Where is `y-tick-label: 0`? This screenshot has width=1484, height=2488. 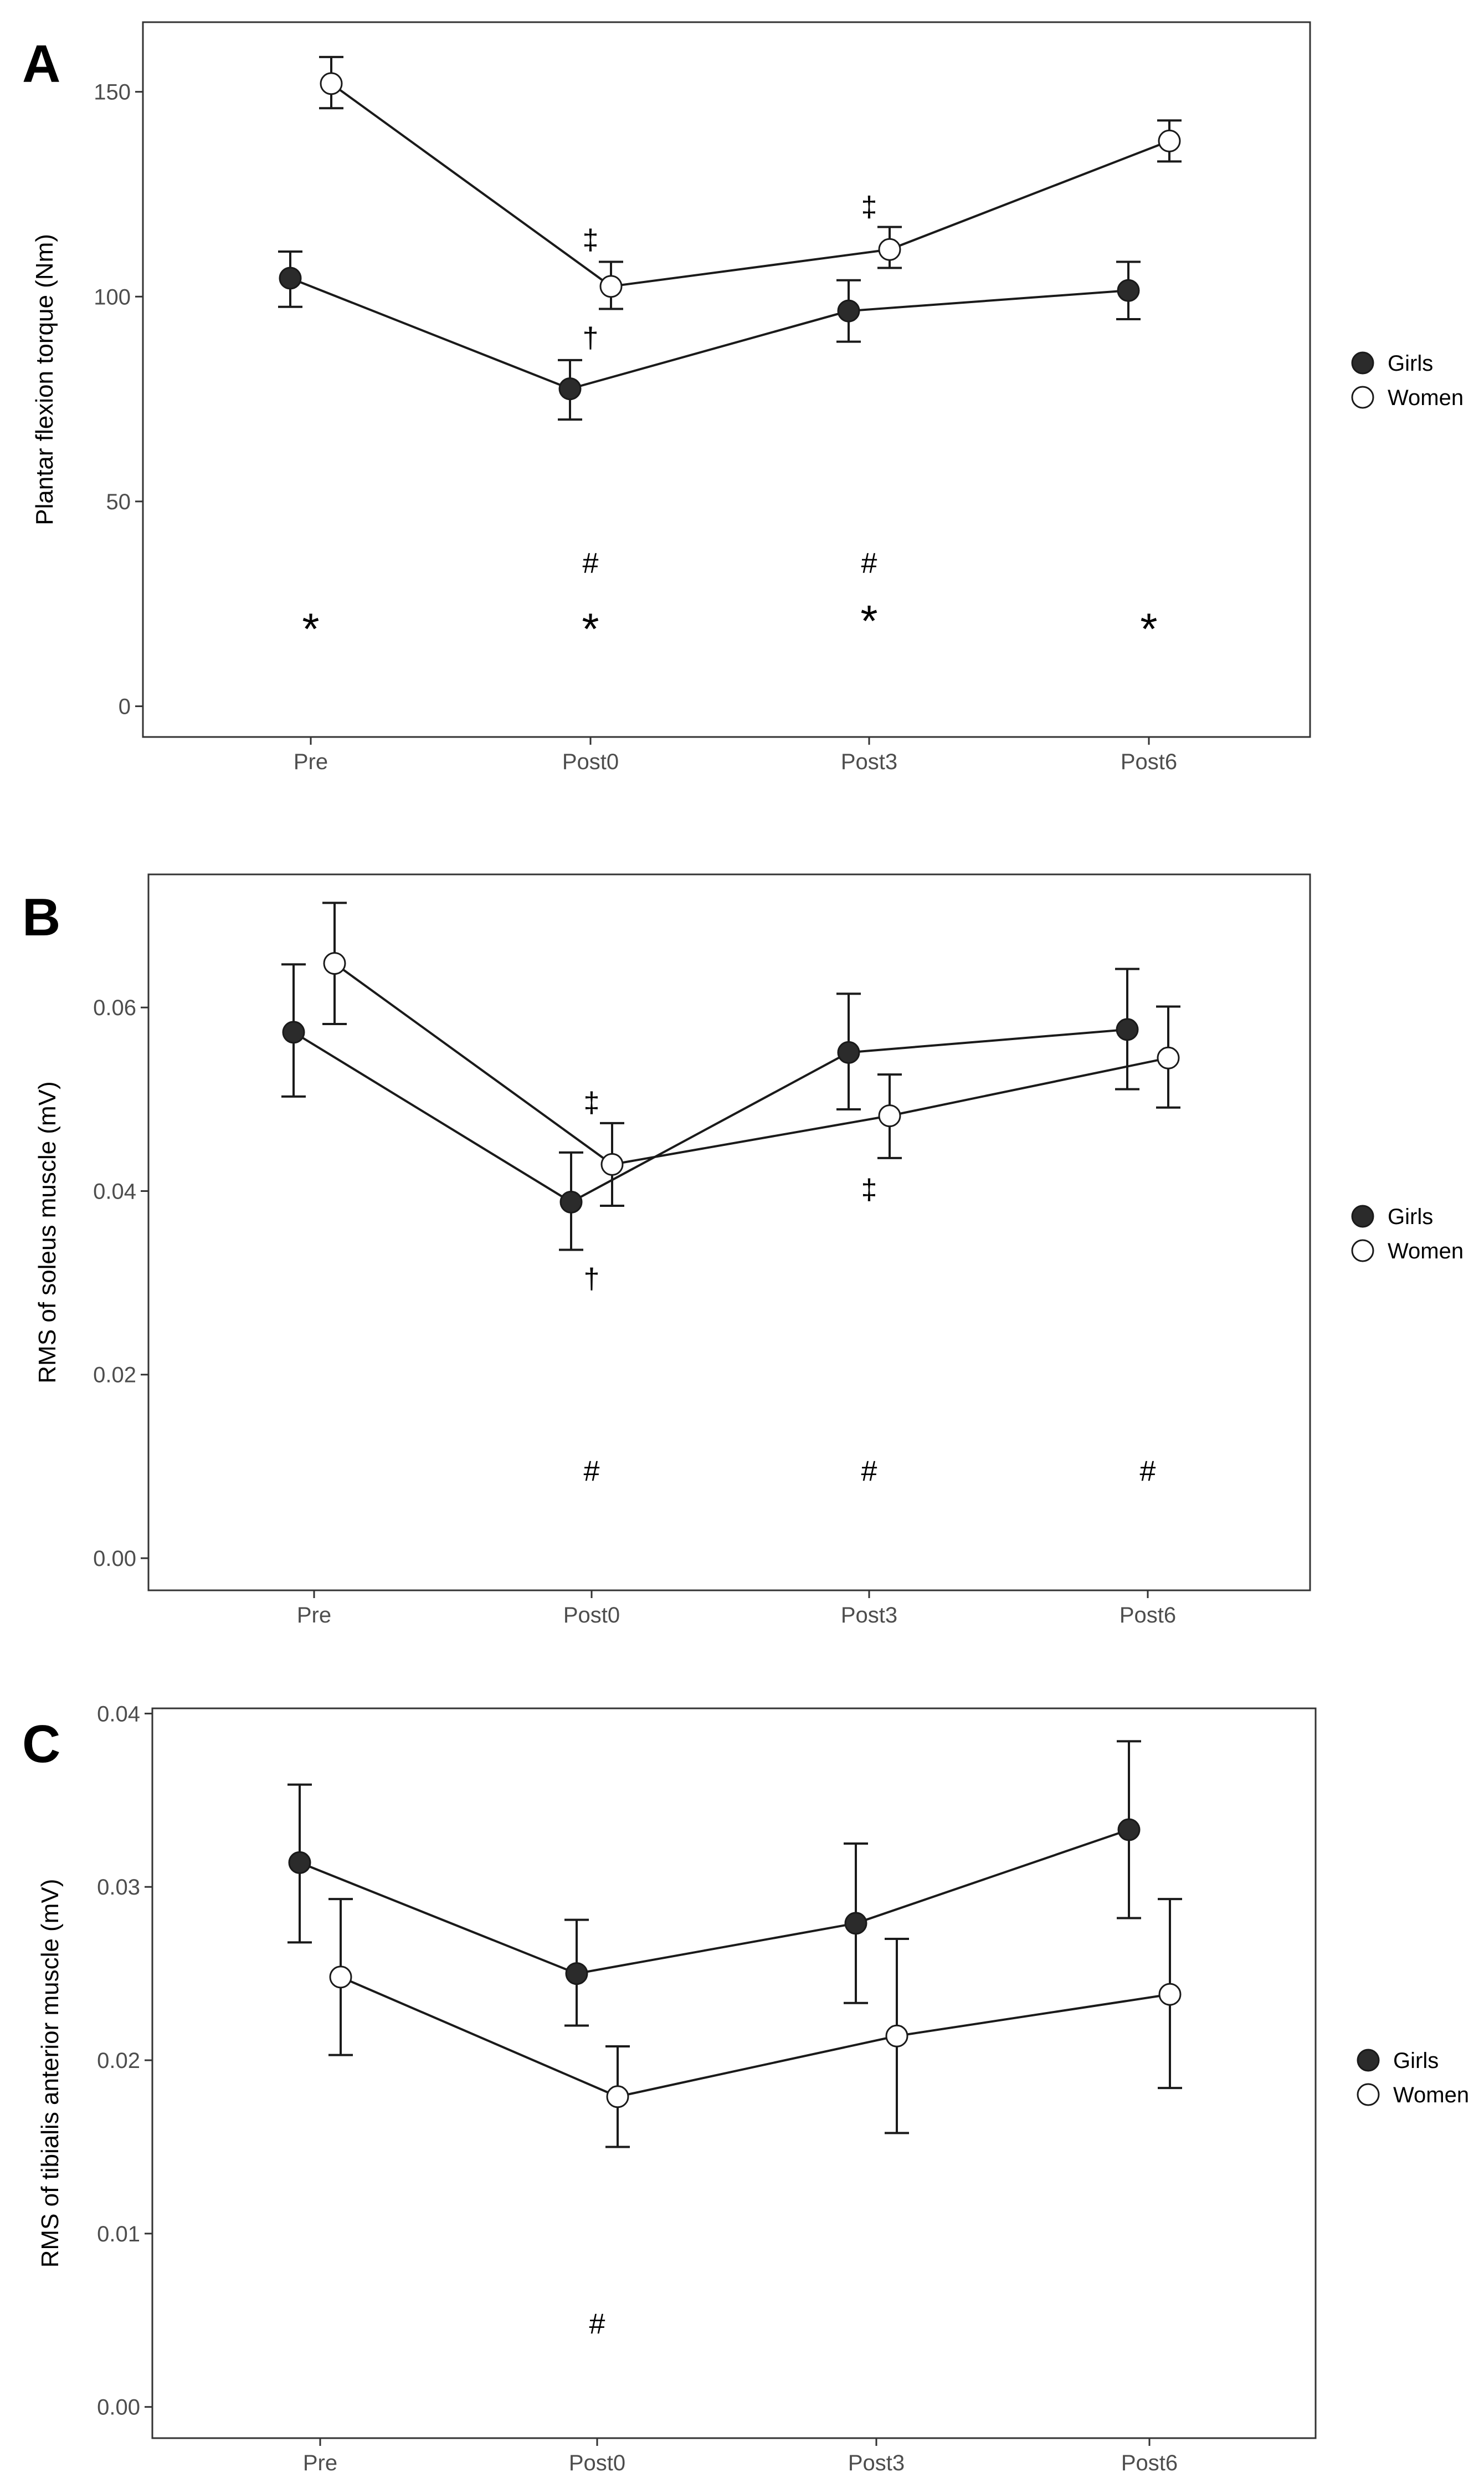
y-tick-label: 0 is located at coordinates (125, 707).